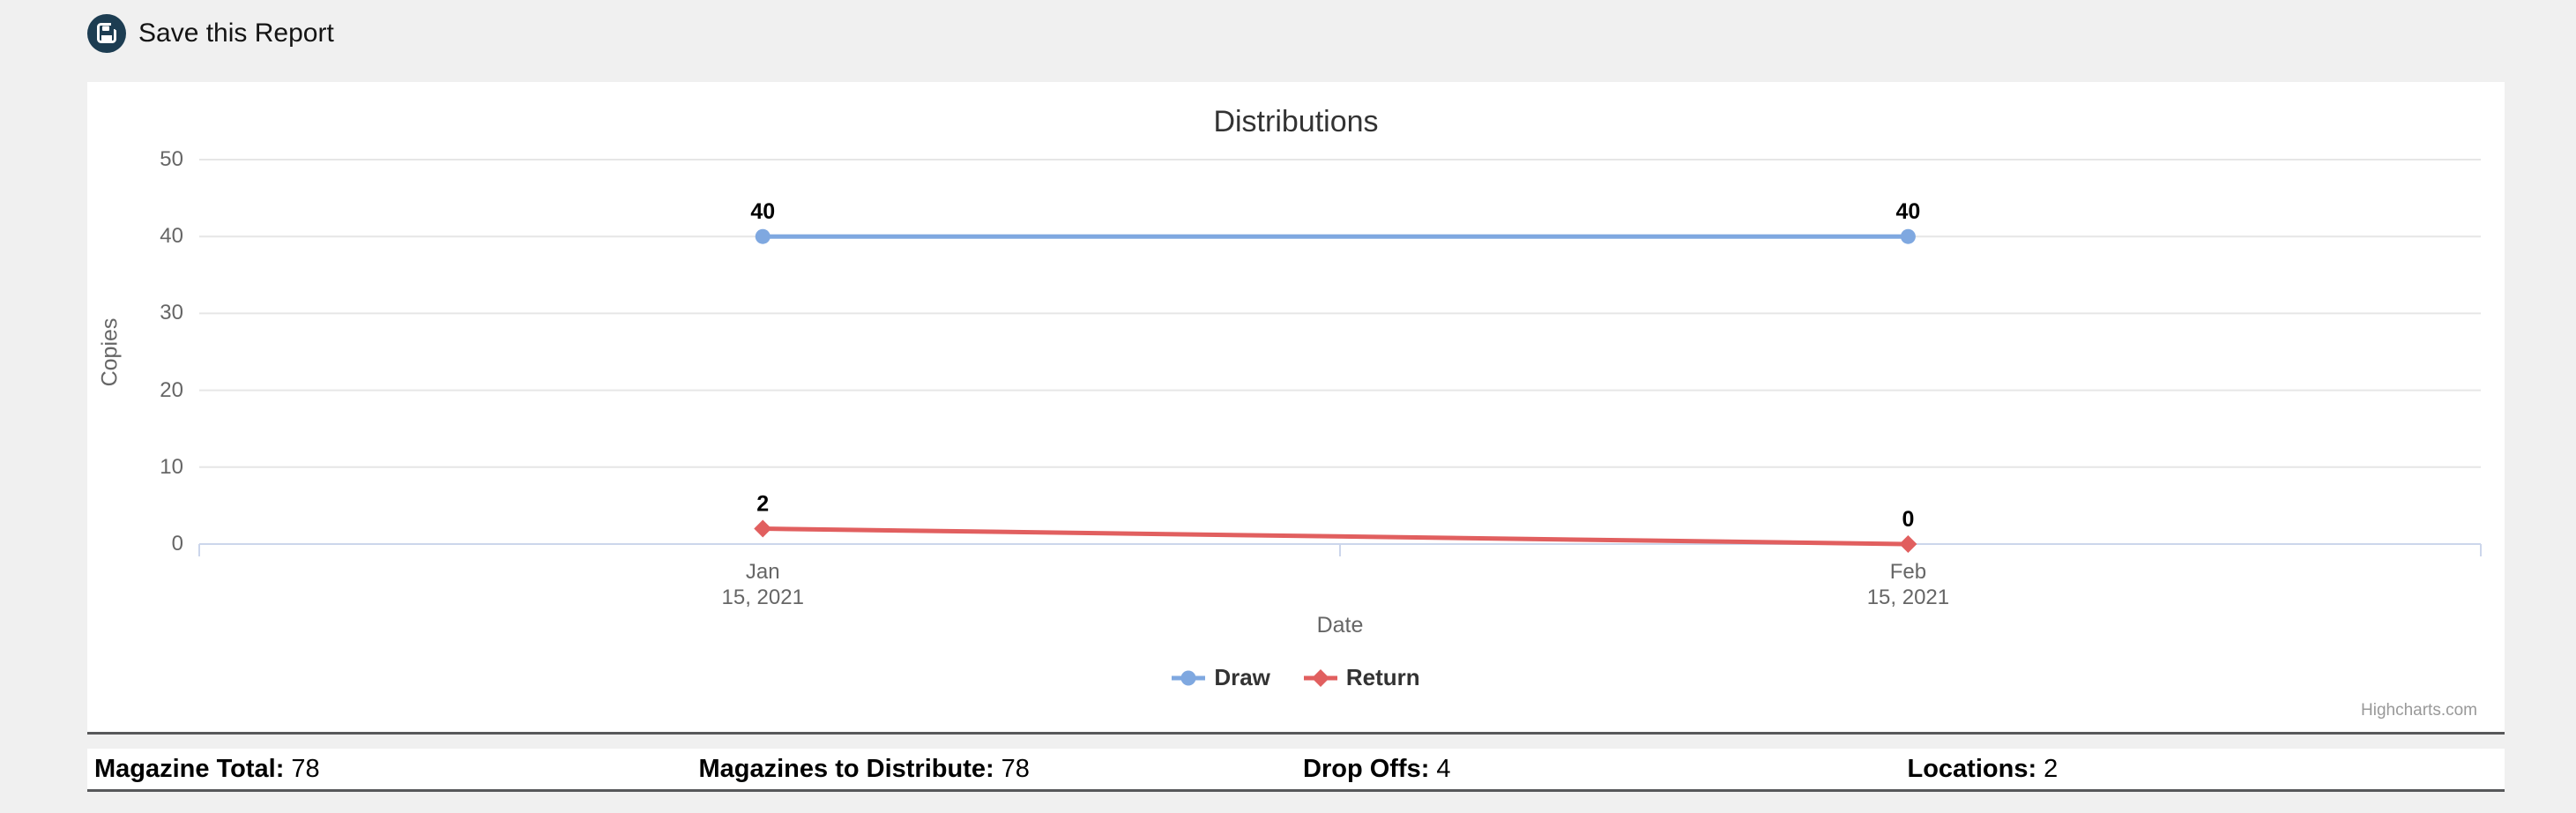 The image size is (2576, 813). I want to click on footer-stat-locations: Locations: 2, so click(1983, 768).